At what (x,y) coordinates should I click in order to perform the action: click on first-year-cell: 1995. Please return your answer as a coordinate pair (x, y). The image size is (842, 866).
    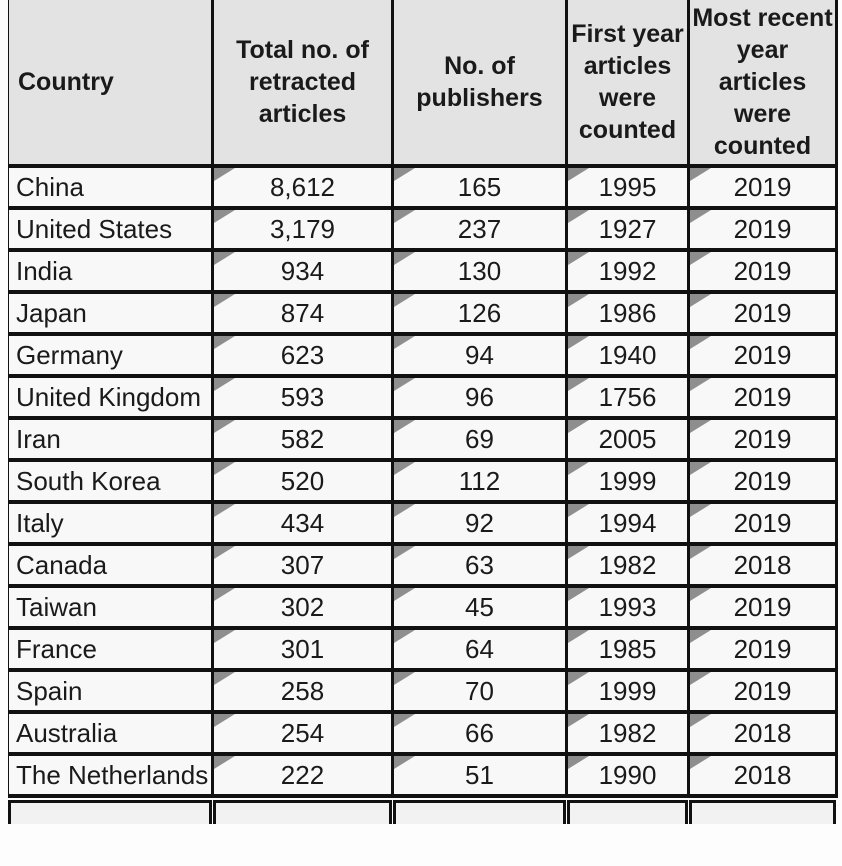
    Looking at the image, I should click on (627, 187).